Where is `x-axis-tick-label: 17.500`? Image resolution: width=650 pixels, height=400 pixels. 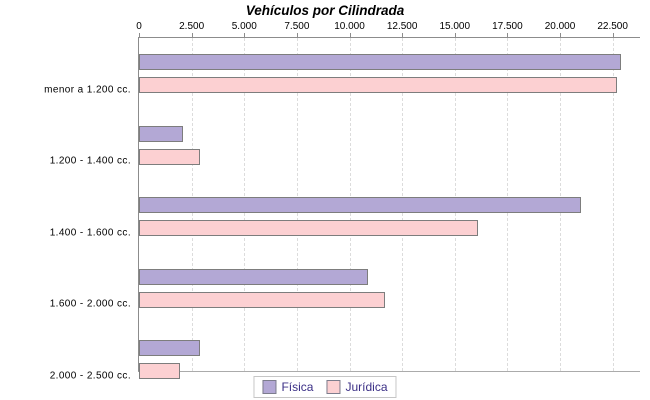 x-axis-tick-label: 17.500 is located at coordinates (507, 26).